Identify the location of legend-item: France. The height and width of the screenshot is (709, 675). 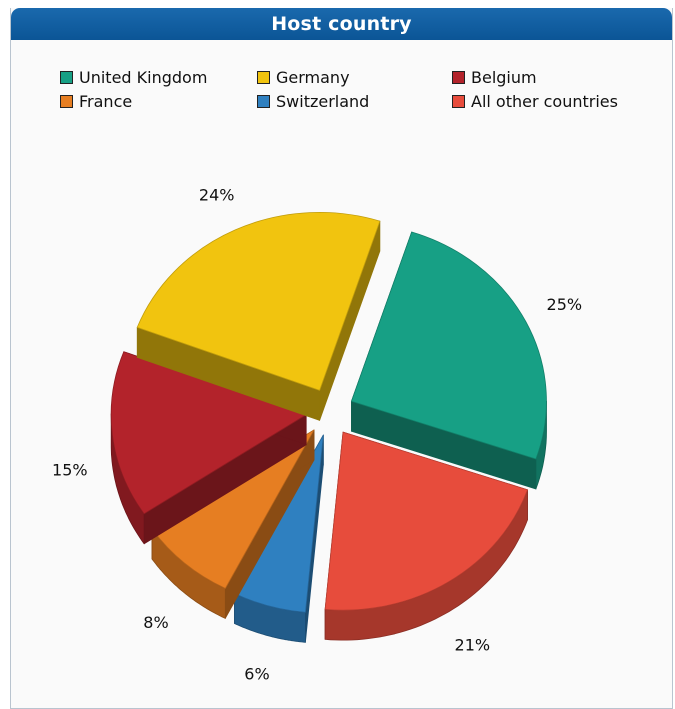
(96, 102).